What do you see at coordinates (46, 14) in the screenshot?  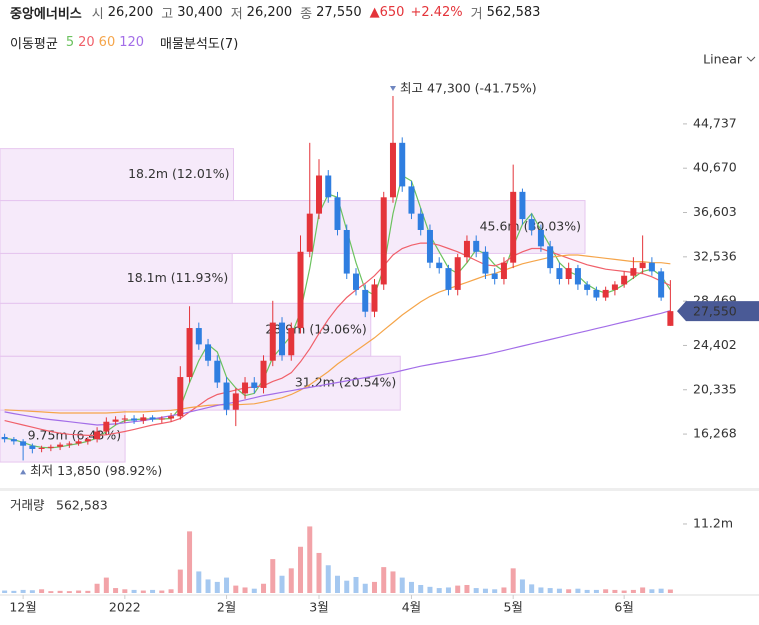 I see `stock-name: 중앙에너비스` at bounding box center [46, 14].